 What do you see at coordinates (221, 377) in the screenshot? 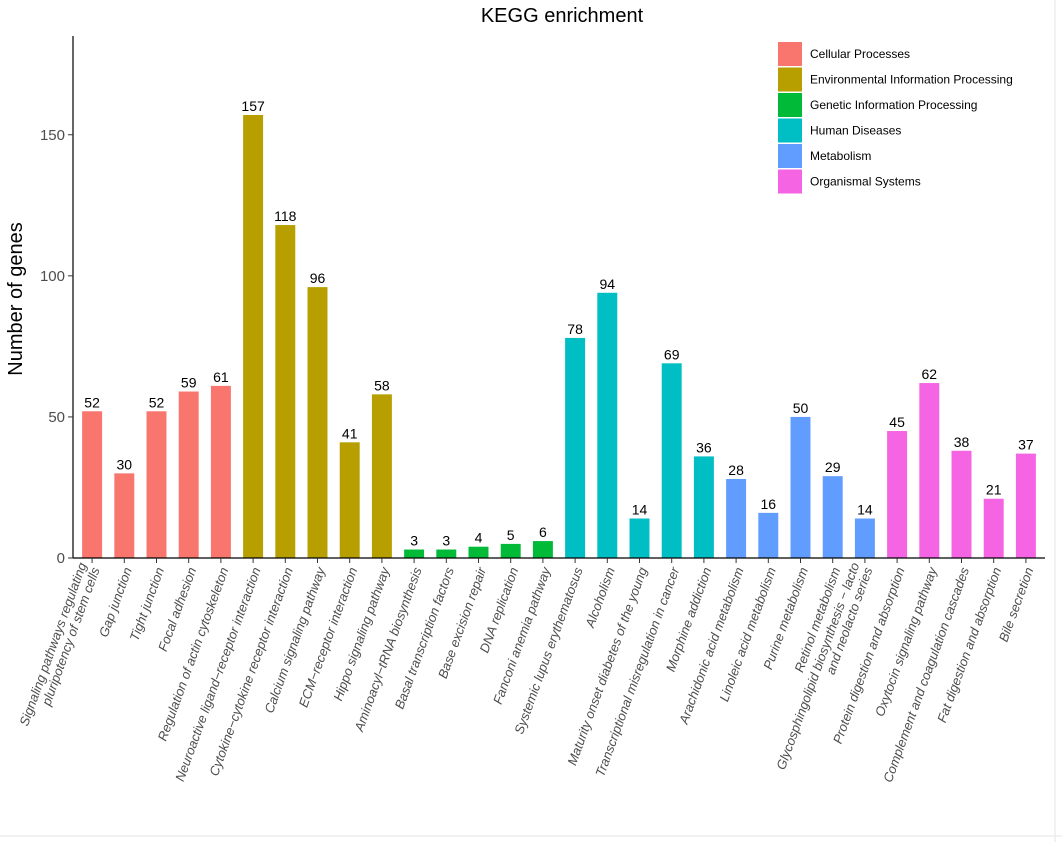
I see `bar-value-label: 61` at bounding box center [221, 377].